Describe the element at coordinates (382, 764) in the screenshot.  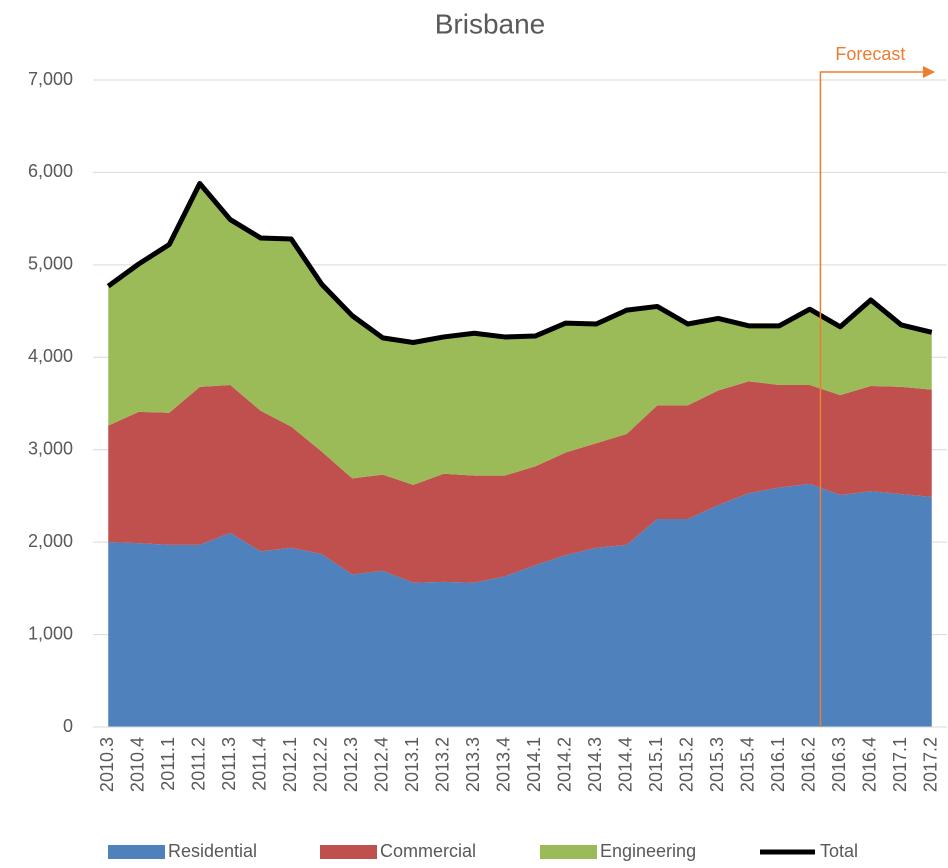
I see `x-tick-label: 2012.4` at that location.